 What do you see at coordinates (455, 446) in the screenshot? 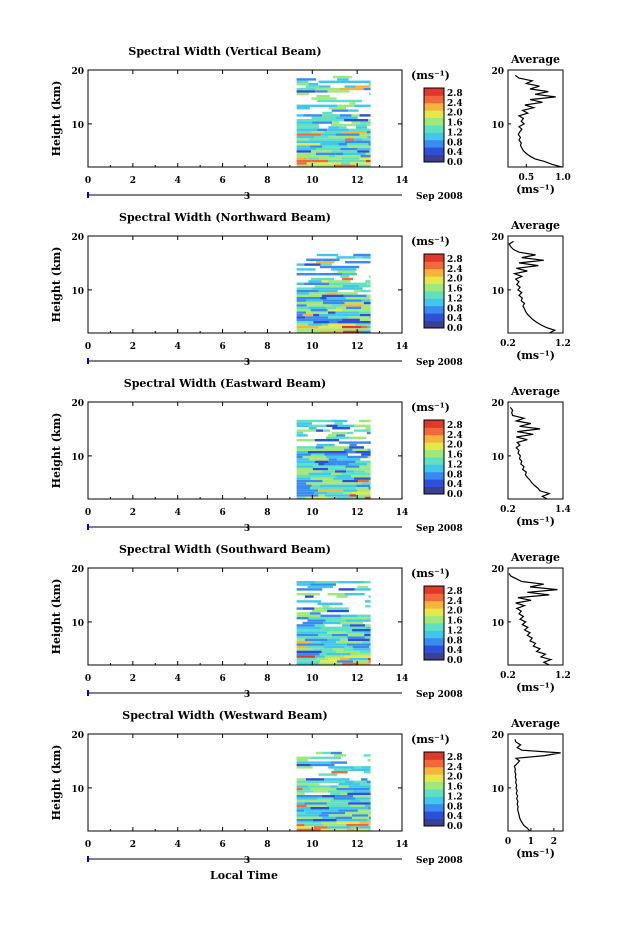
I see `colorbar-tick-label: 2.0` at bounding box center [455, 446].